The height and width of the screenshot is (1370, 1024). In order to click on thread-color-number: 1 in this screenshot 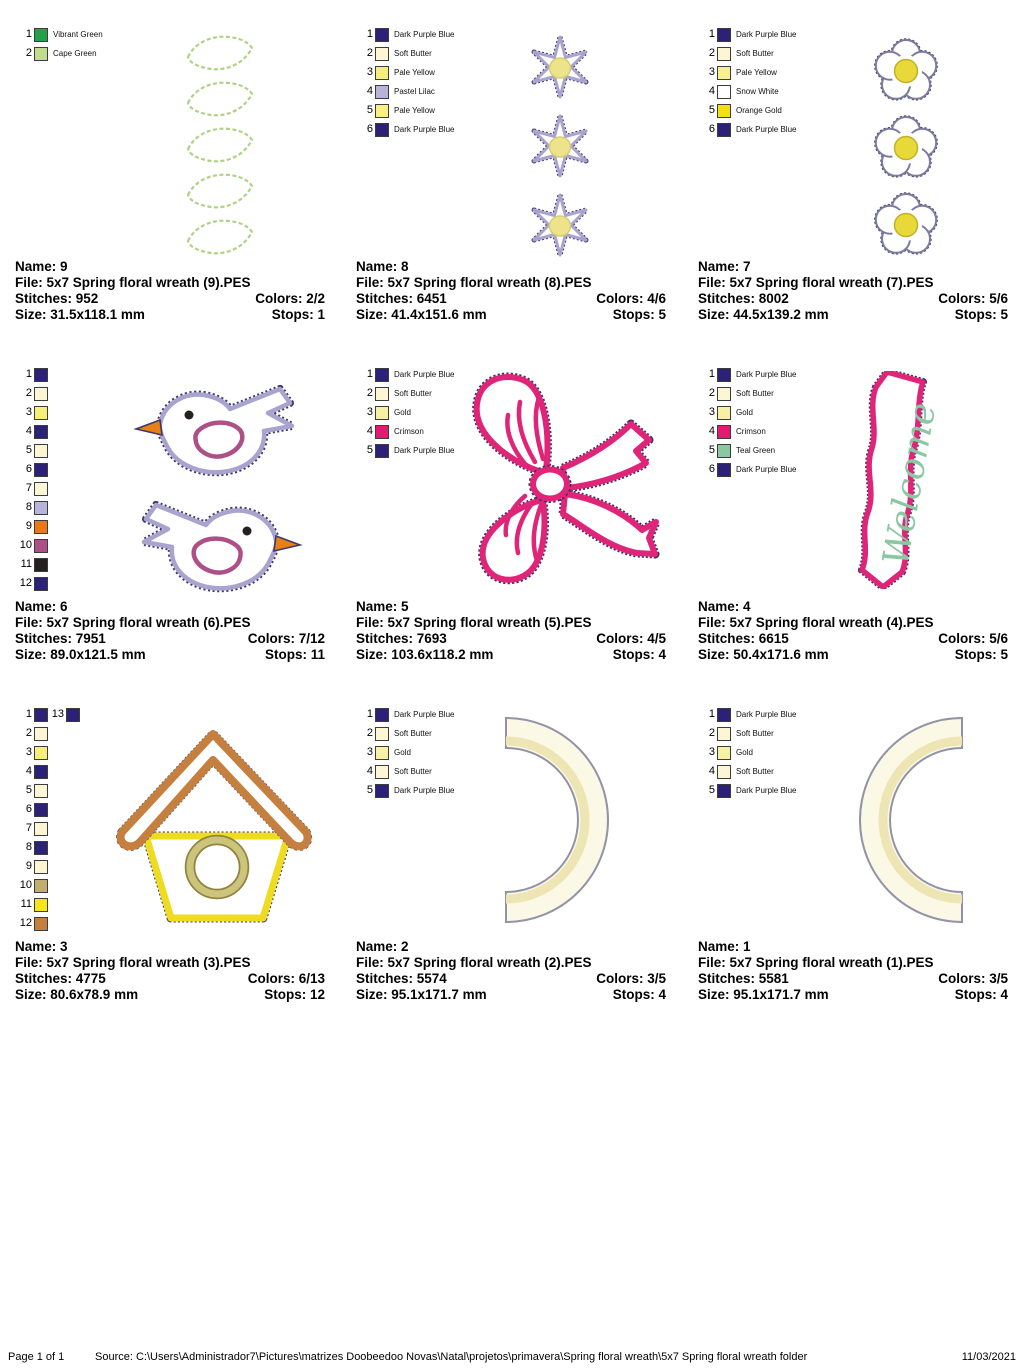, I will do `click(28, 374)`.